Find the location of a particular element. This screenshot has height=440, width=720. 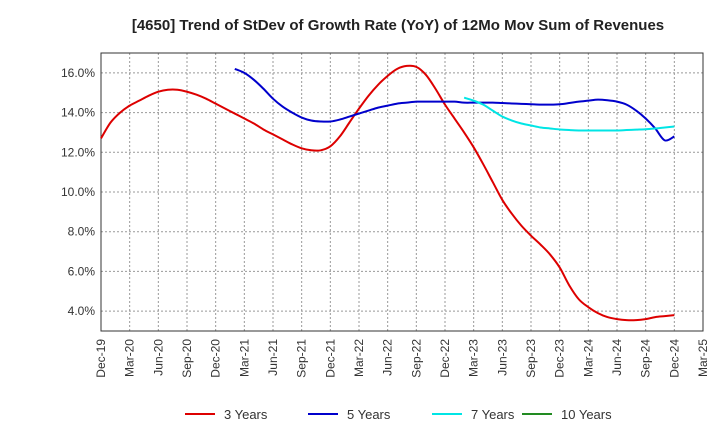

legend: 3 Years 5 Years 7 Years 10 Years is located at coordinates (398, 414).